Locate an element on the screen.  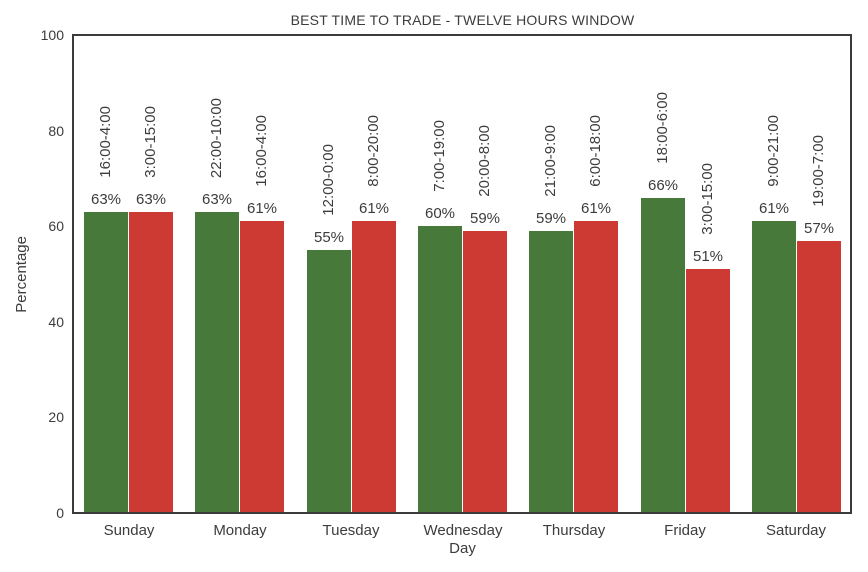
x-tick-label: Friday is located at coordinates (685, 530).